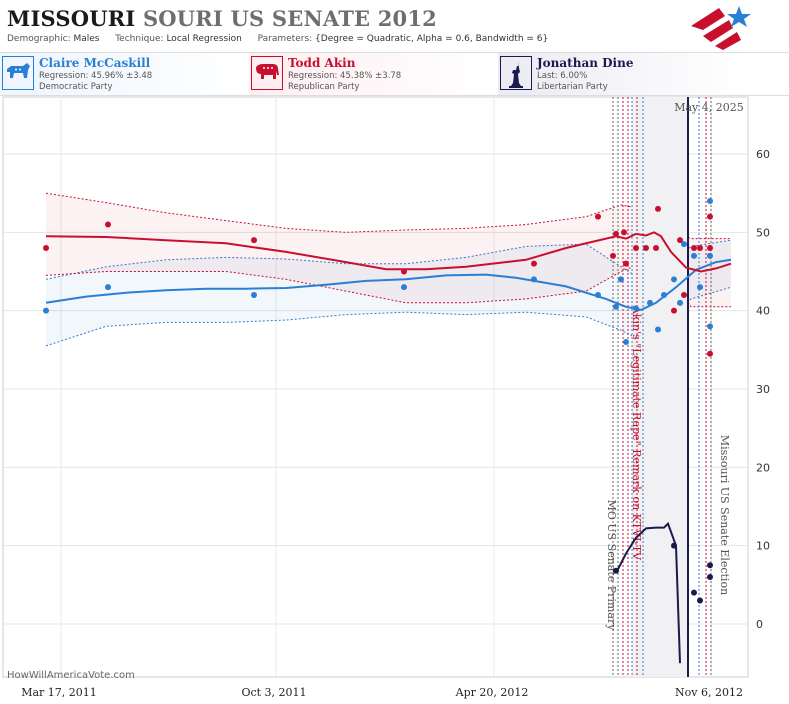 Image resolution: width=789 pixels, height=704 pixels. I want to click on y-tick-label: 40, so click(763, 311).